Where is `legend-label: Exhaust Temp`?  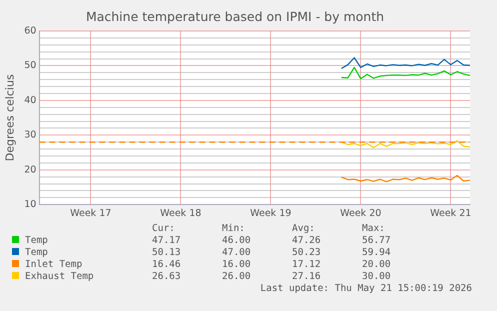
legend-label: Exhaust Temp is located at coordinates (59, 276).